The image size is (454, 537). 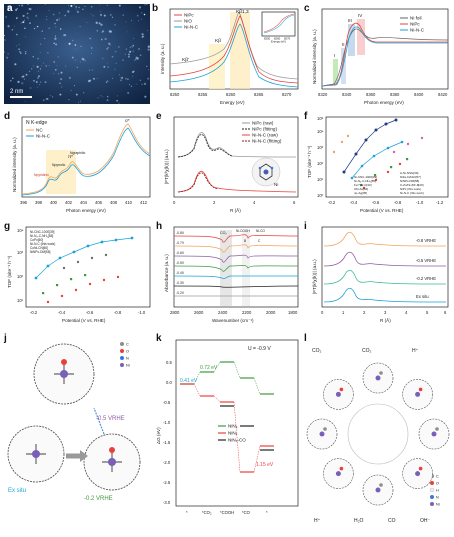 What do you see at coordinates (306, 116) in the screenshot?
I see `panel-f-label: f` at bounding box center [306, 116].